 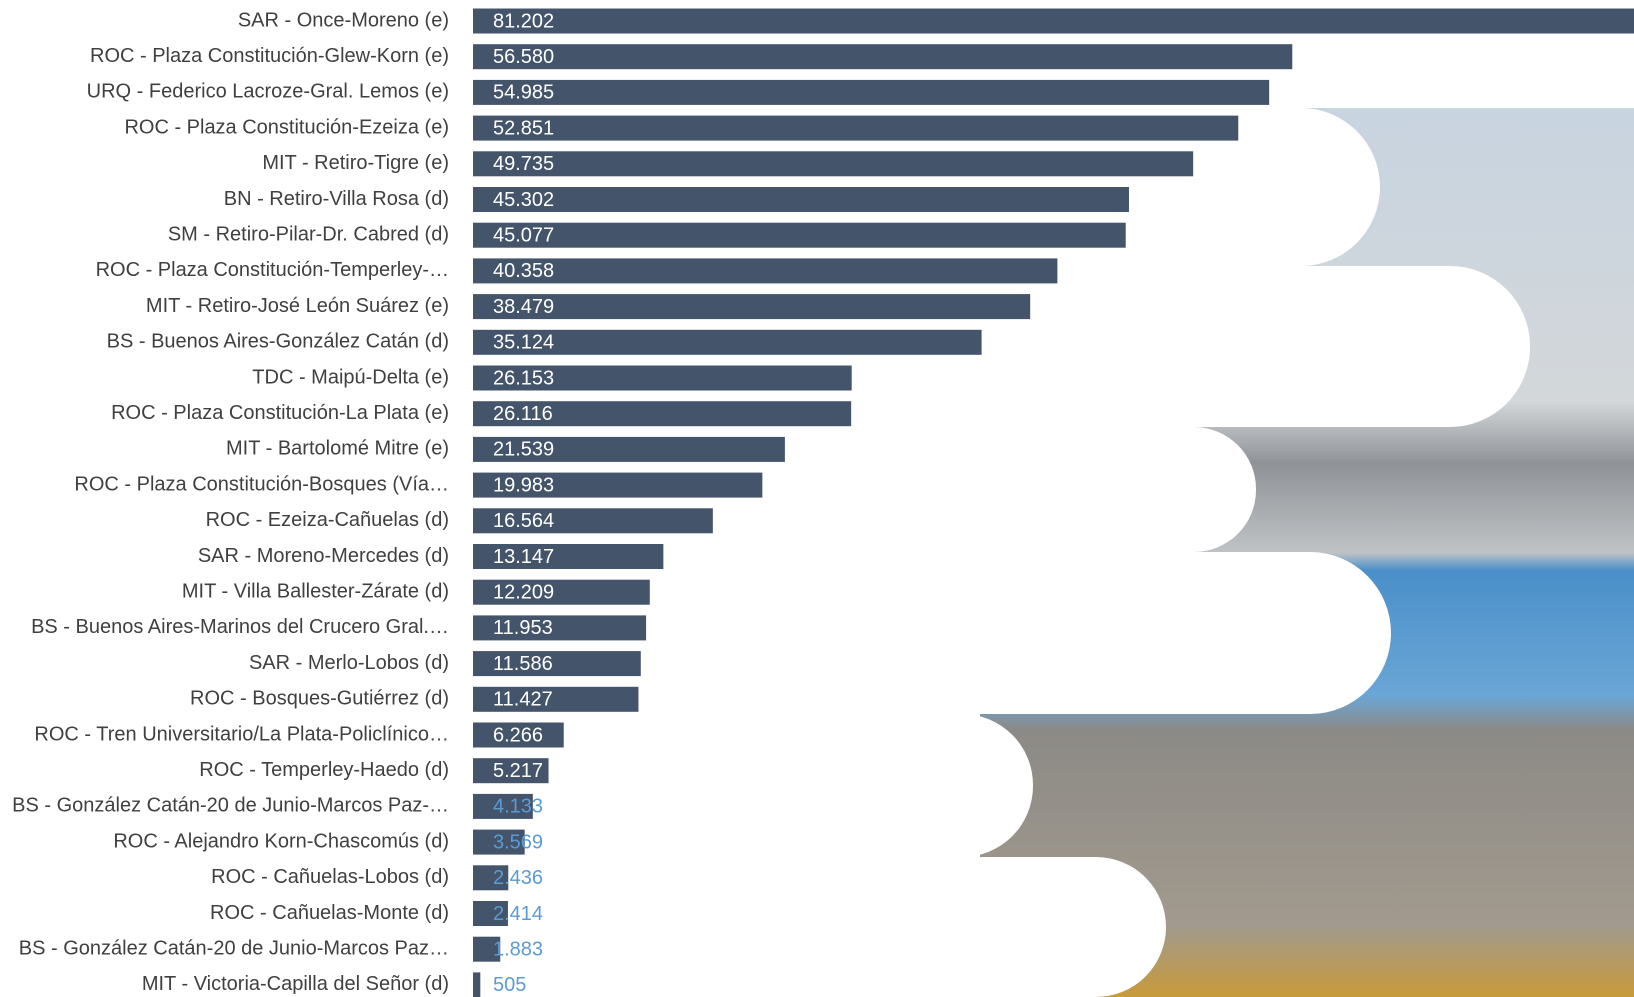 What do you see at coordinates (324, 770) in the screenshot?
I see `category-label: ROC - Temperley-Haedo (d)` at bounding box center [324, 770].